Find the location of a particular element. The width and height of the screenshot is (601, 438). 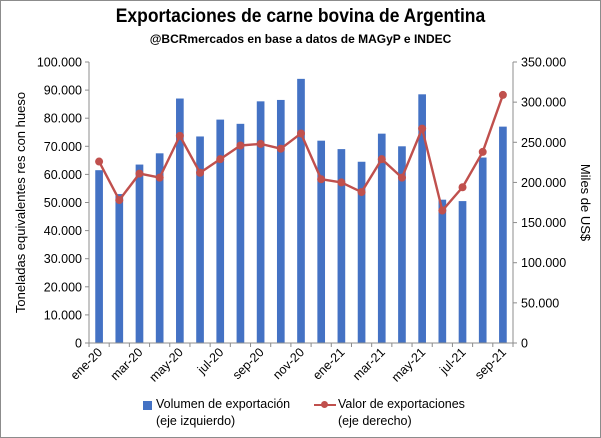

legend-volume-axis: (eje izquierdo) is located at coordinates (196, 421).